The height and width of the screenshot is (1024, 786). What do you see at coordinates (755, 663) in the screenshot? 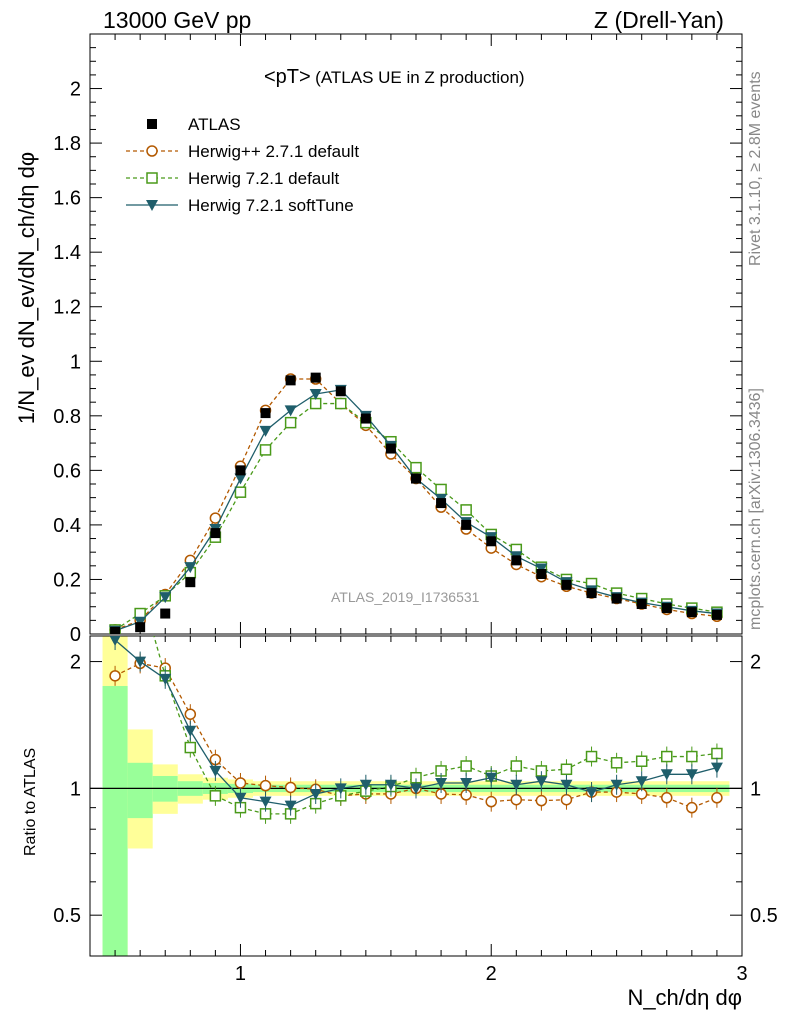
I see `ratio-tick-label-right: 2` at bounding box center [755, 663].